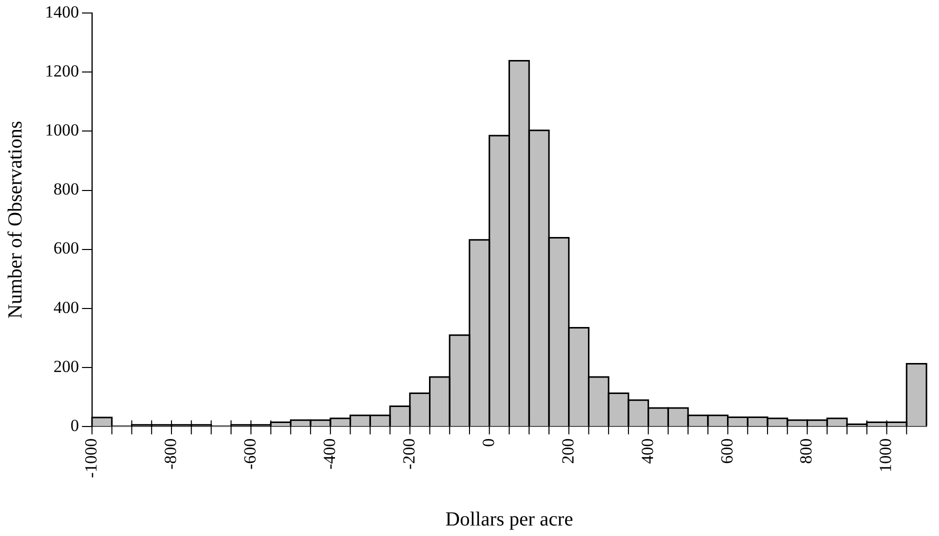 The image size is (939, 536). Describe the element at coordinates (90, 458) in the screenshot. I see `x-tick-label: -1000` at that location.